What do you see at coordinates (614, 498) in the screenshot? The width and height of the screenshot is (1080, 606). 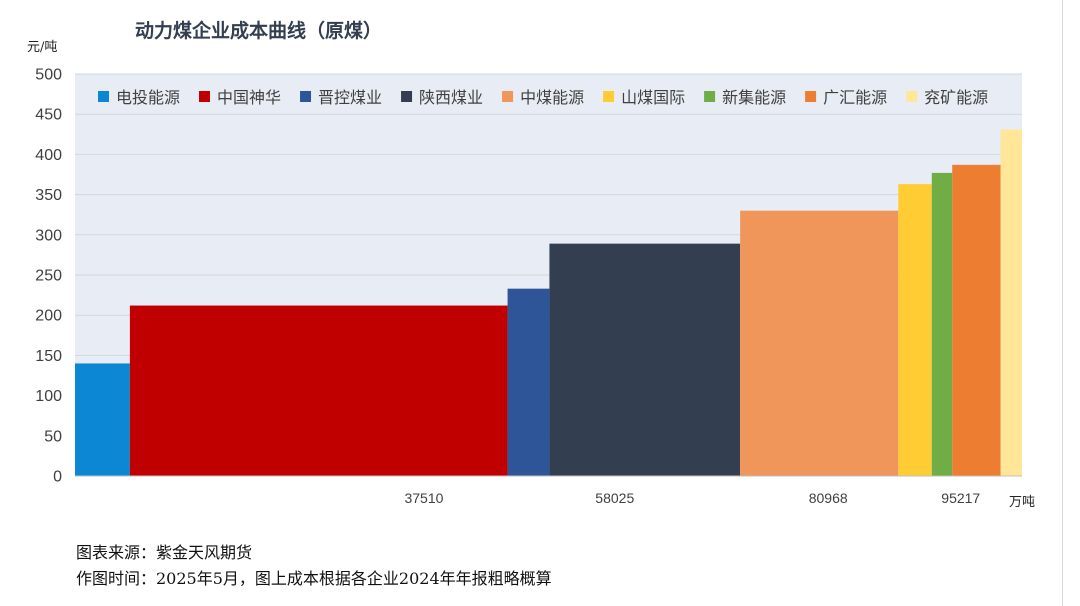 I see `x-tick-label: 58025` at bounding box center [614, 498].